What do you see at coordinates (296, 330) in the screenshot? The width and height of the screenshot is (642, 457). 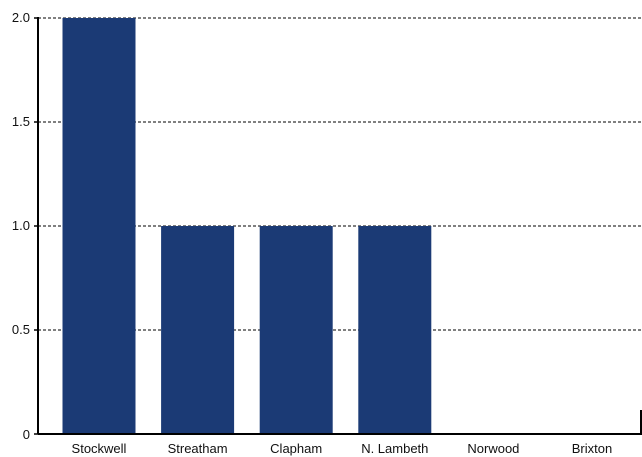 I see `bar-clapham` at bounding box center [296, 330].